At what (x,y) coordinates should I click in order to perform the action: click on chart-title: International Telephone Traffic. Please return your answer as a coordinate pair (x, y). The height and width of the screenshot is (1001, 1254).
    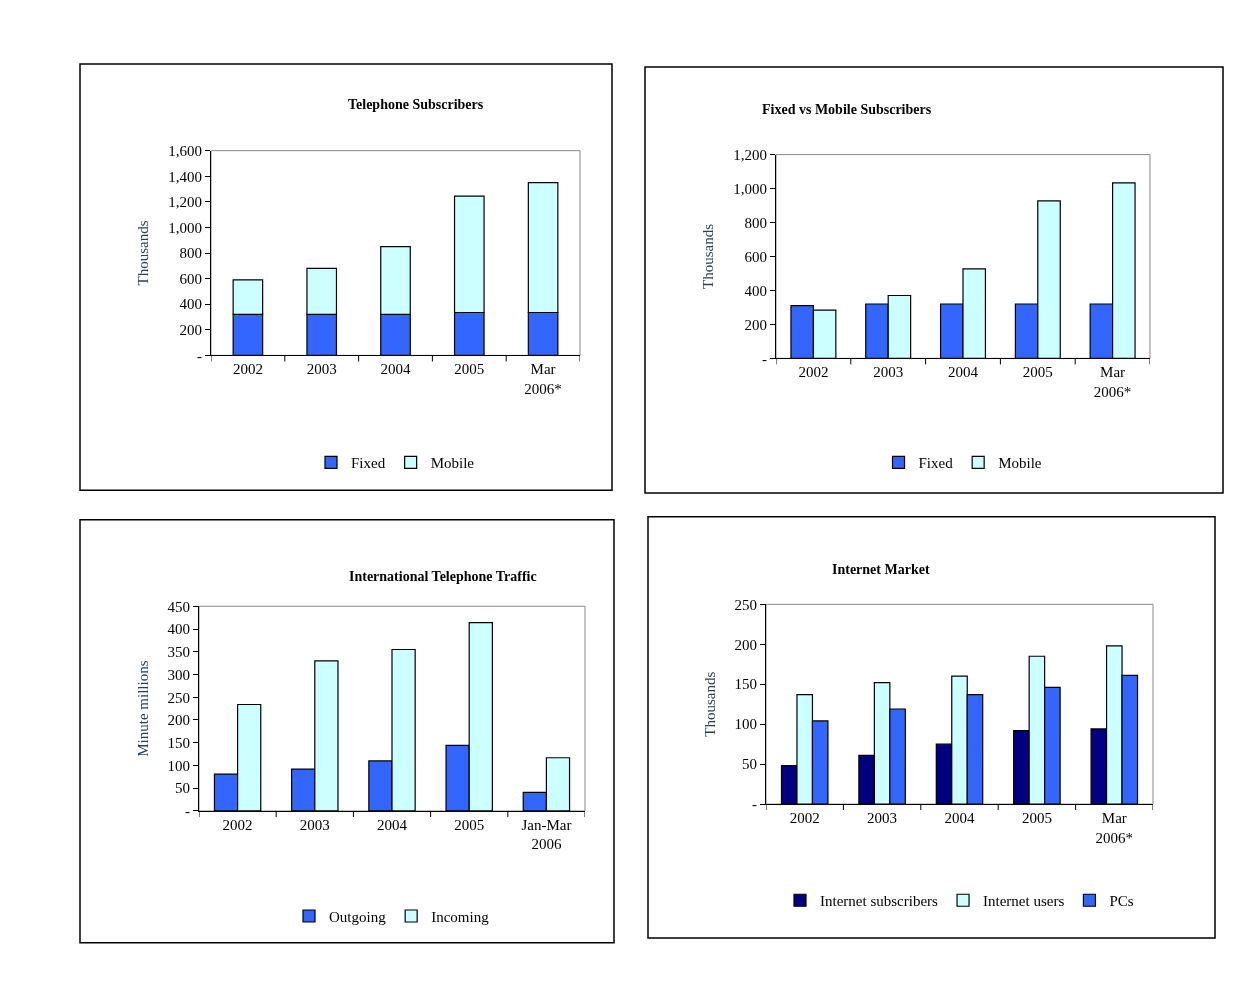
    Looking at the image, I should click on (443, 576).